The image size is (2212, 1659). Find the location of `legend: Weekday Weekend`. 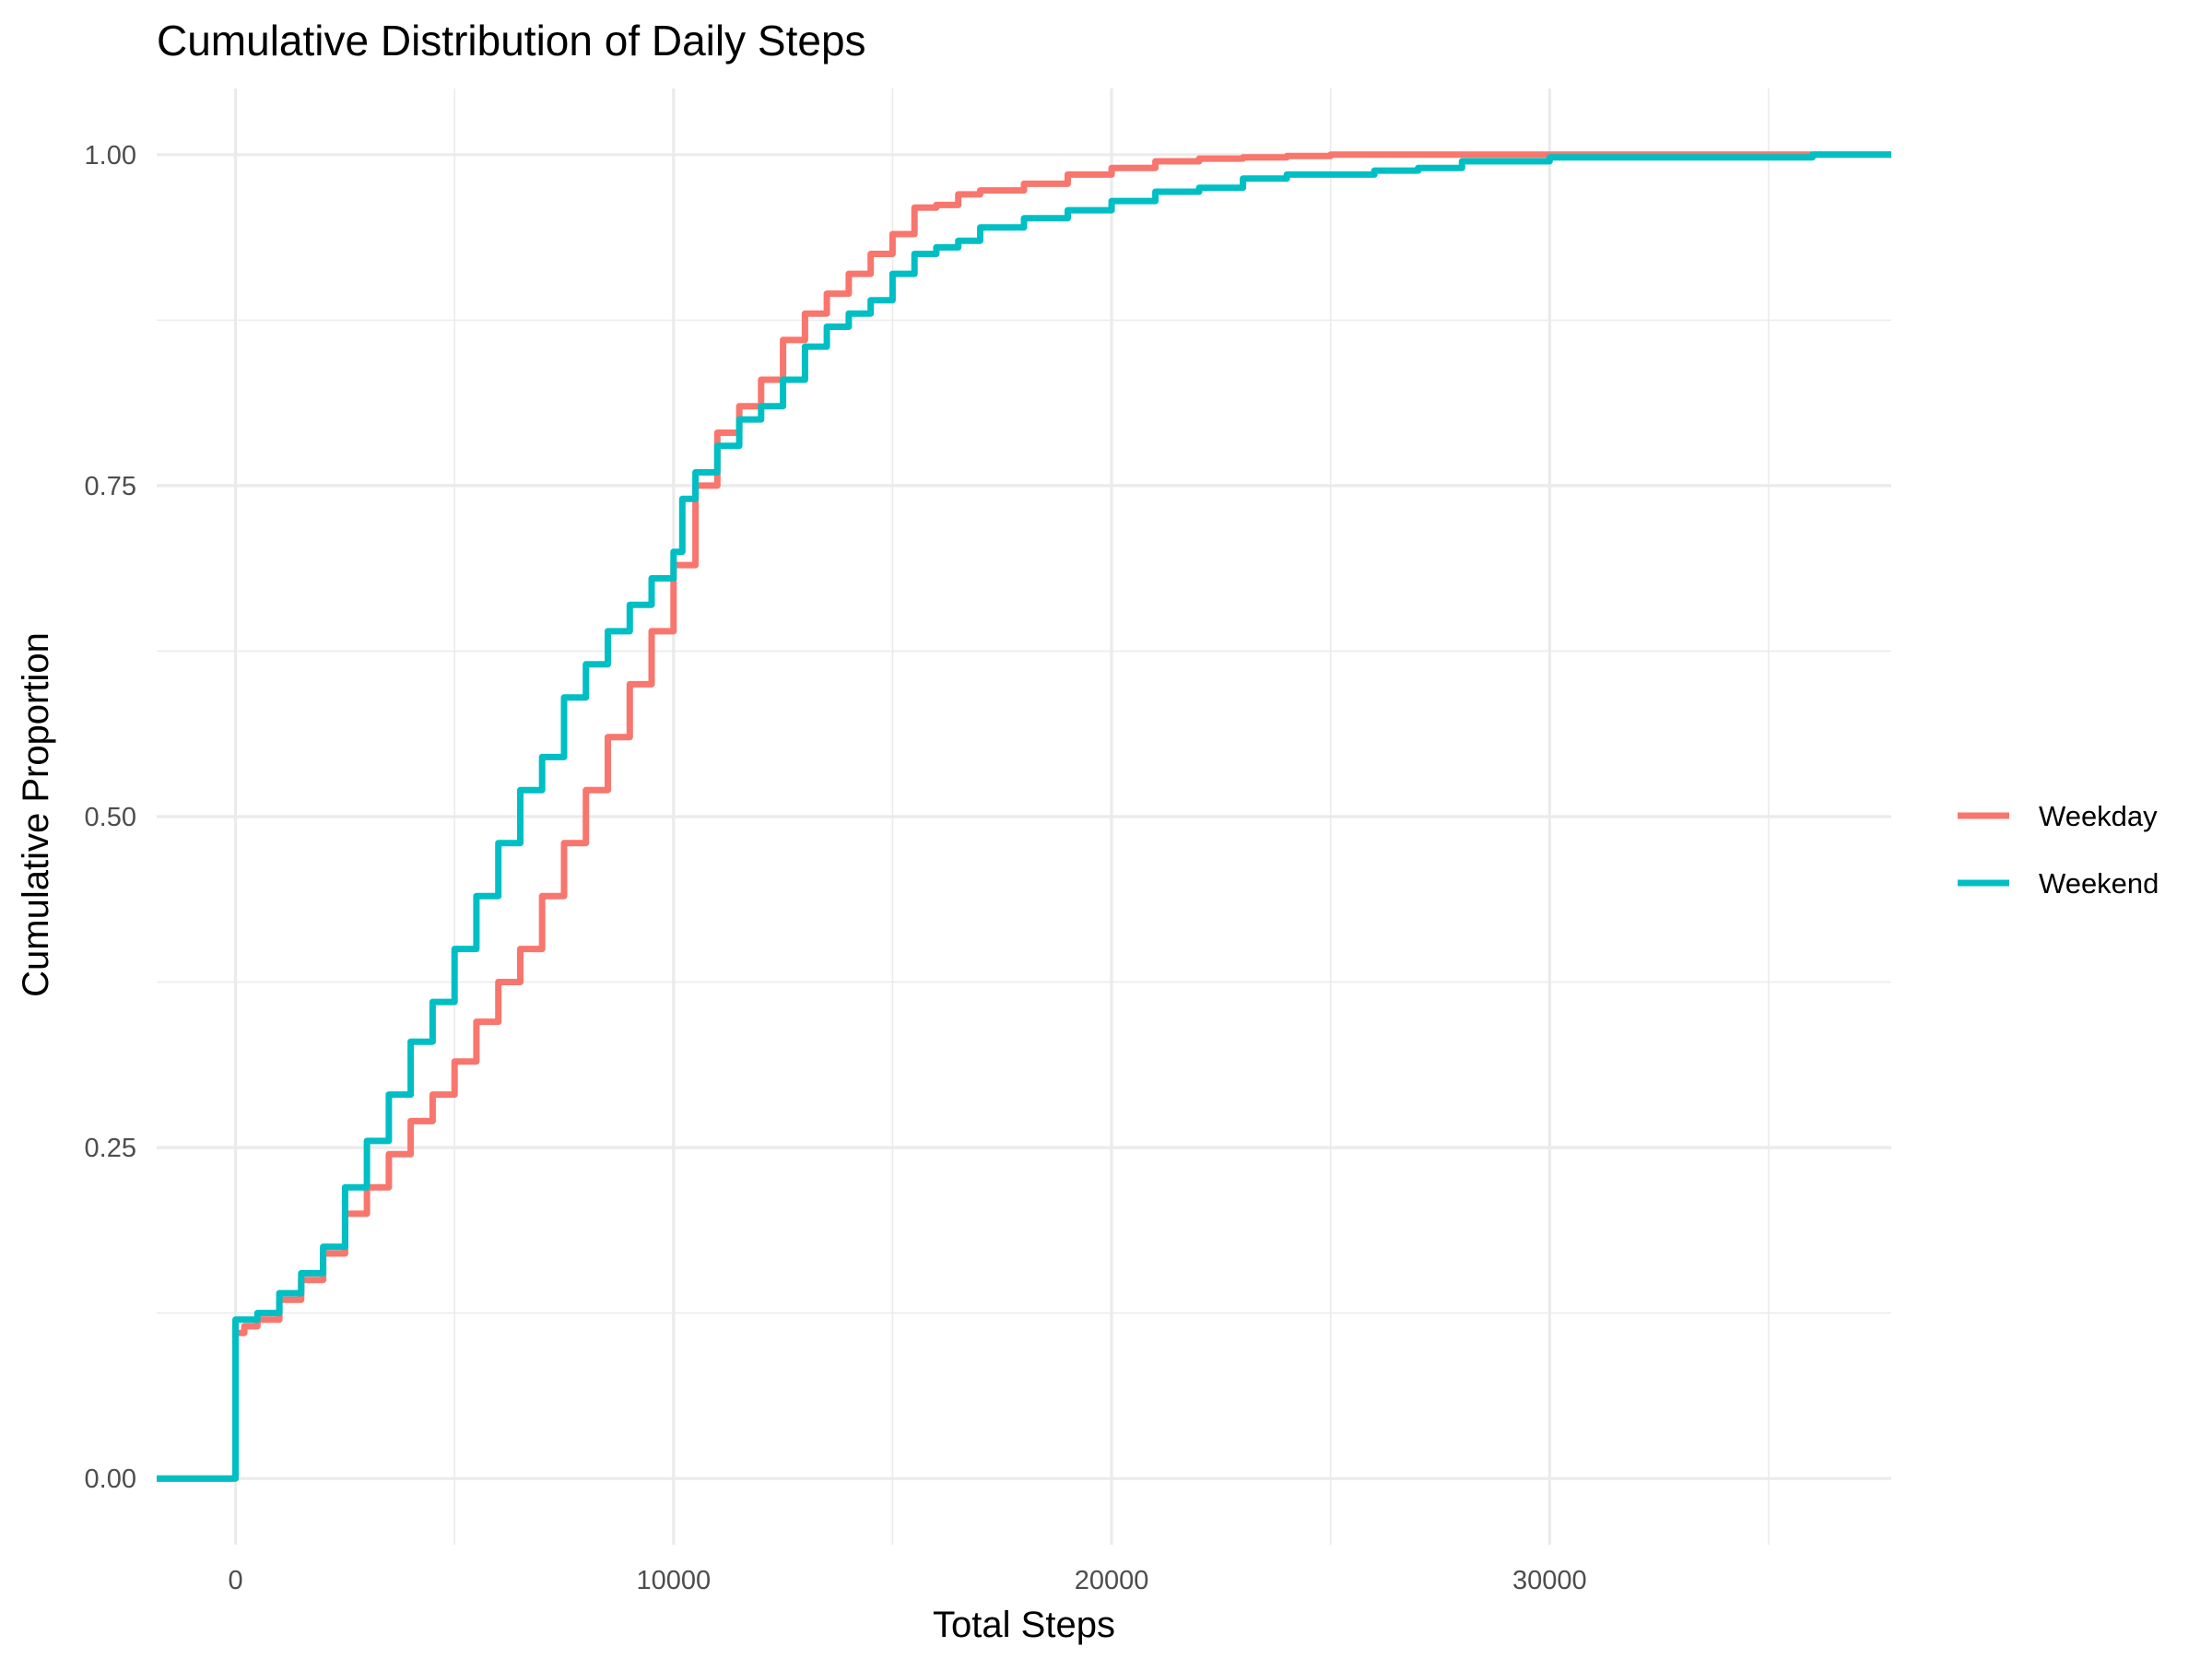

legend: Weekday Weekend is located at coordinates (2058, 850).